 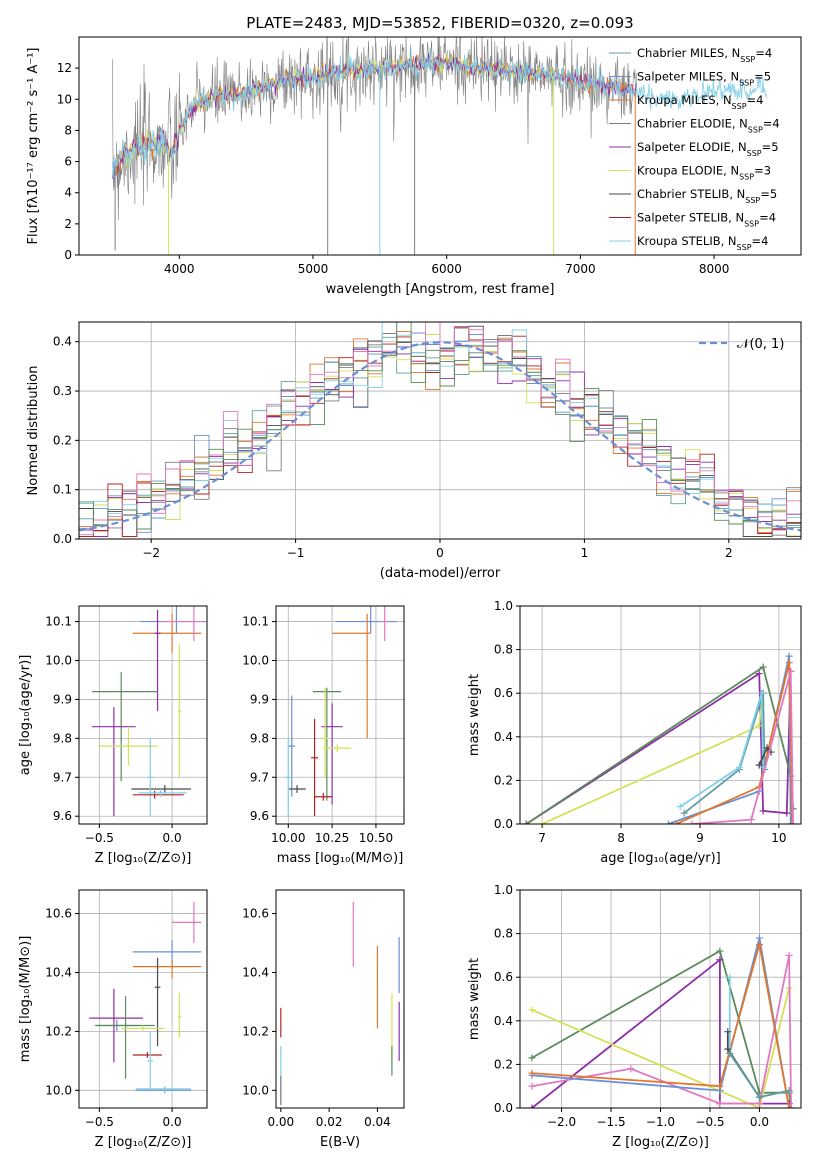 What do you see at coordinates (621, 838) in the screenshot?
I see `x-tick-label: 8` at bounding box center [621, 838].